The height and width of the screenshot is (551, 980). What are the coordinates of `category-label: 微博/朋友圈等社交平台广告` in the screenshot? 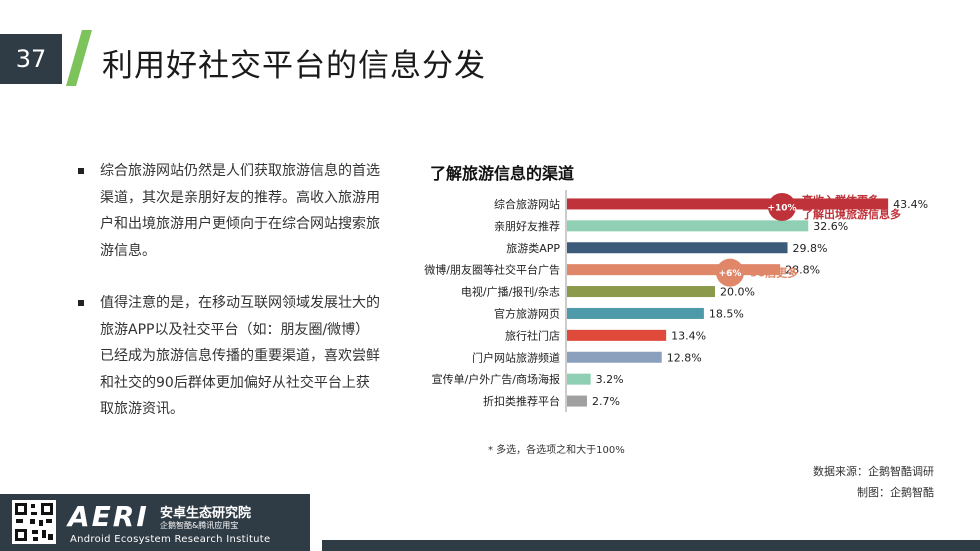 It's located at (492, 270).